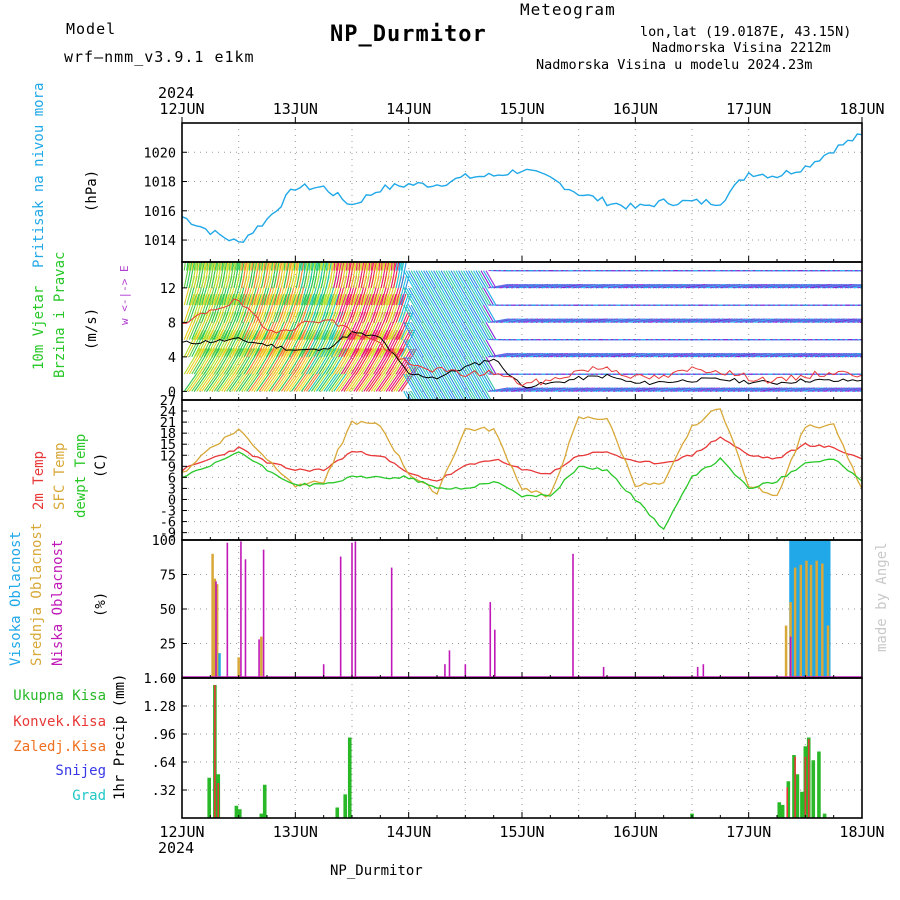  What do you see at coordinates (168, 576) in the screenshot?
I see `y-tick-label: 75` at bounding box center [168, 576].